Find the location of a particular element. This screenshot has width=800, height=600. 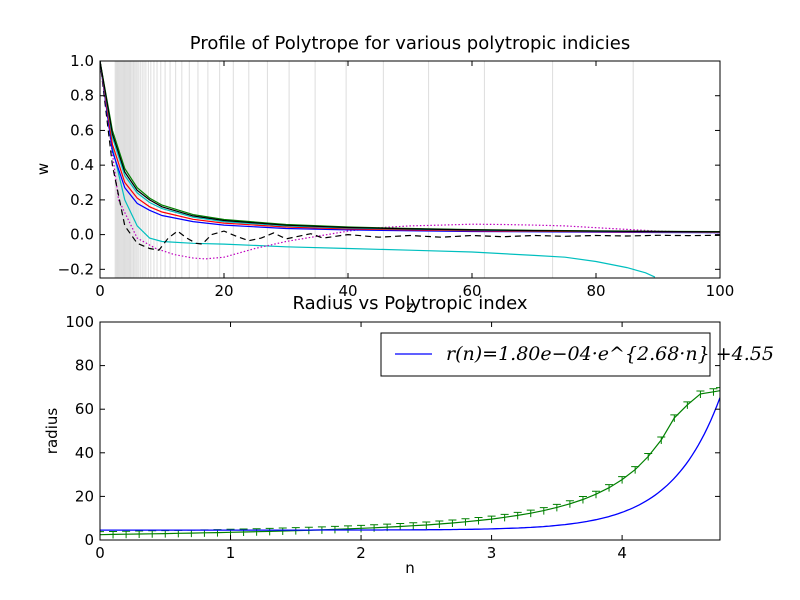

profile-x-tick-label: 20 is located at coordinates (223, 291).